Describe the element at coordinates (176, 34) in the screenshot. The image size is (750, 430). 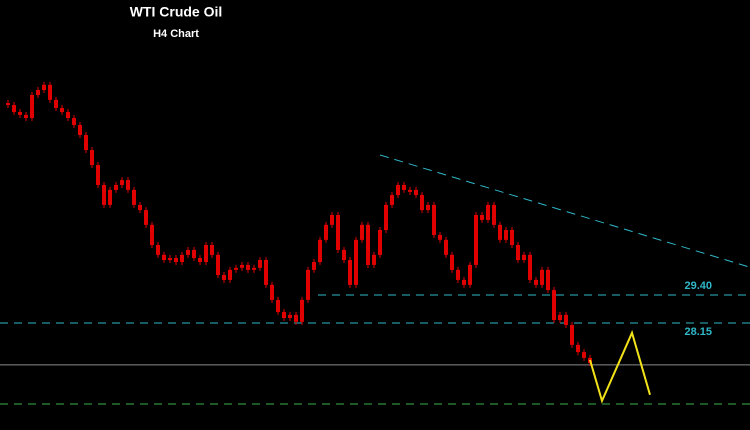
I see `chart-subtitle: H4 Chart` at that location.